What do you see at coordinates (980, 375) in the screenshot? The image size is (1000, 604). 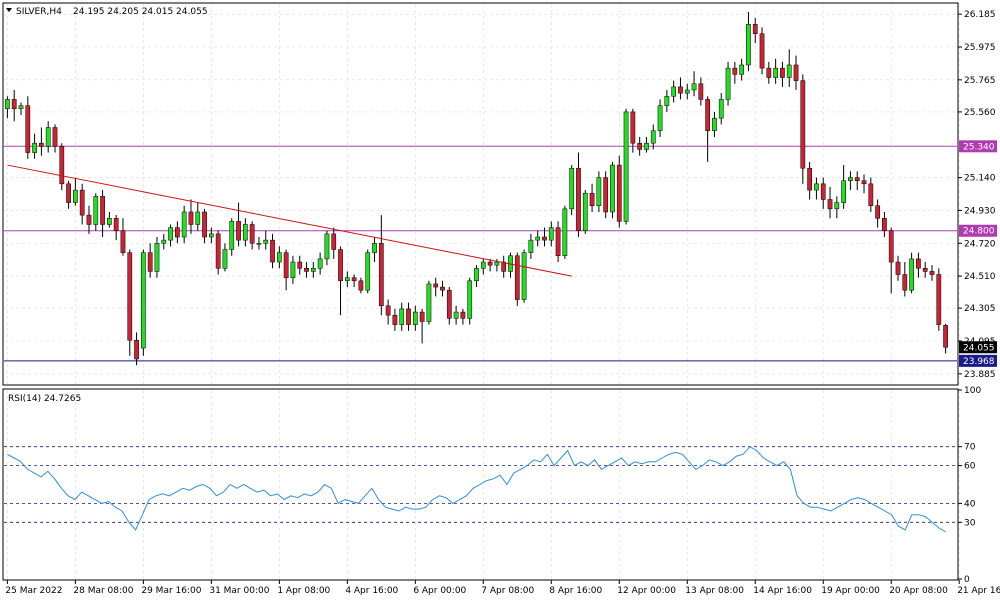 I see `price-tick-label: 23.885` at bounding box center [980, 375].